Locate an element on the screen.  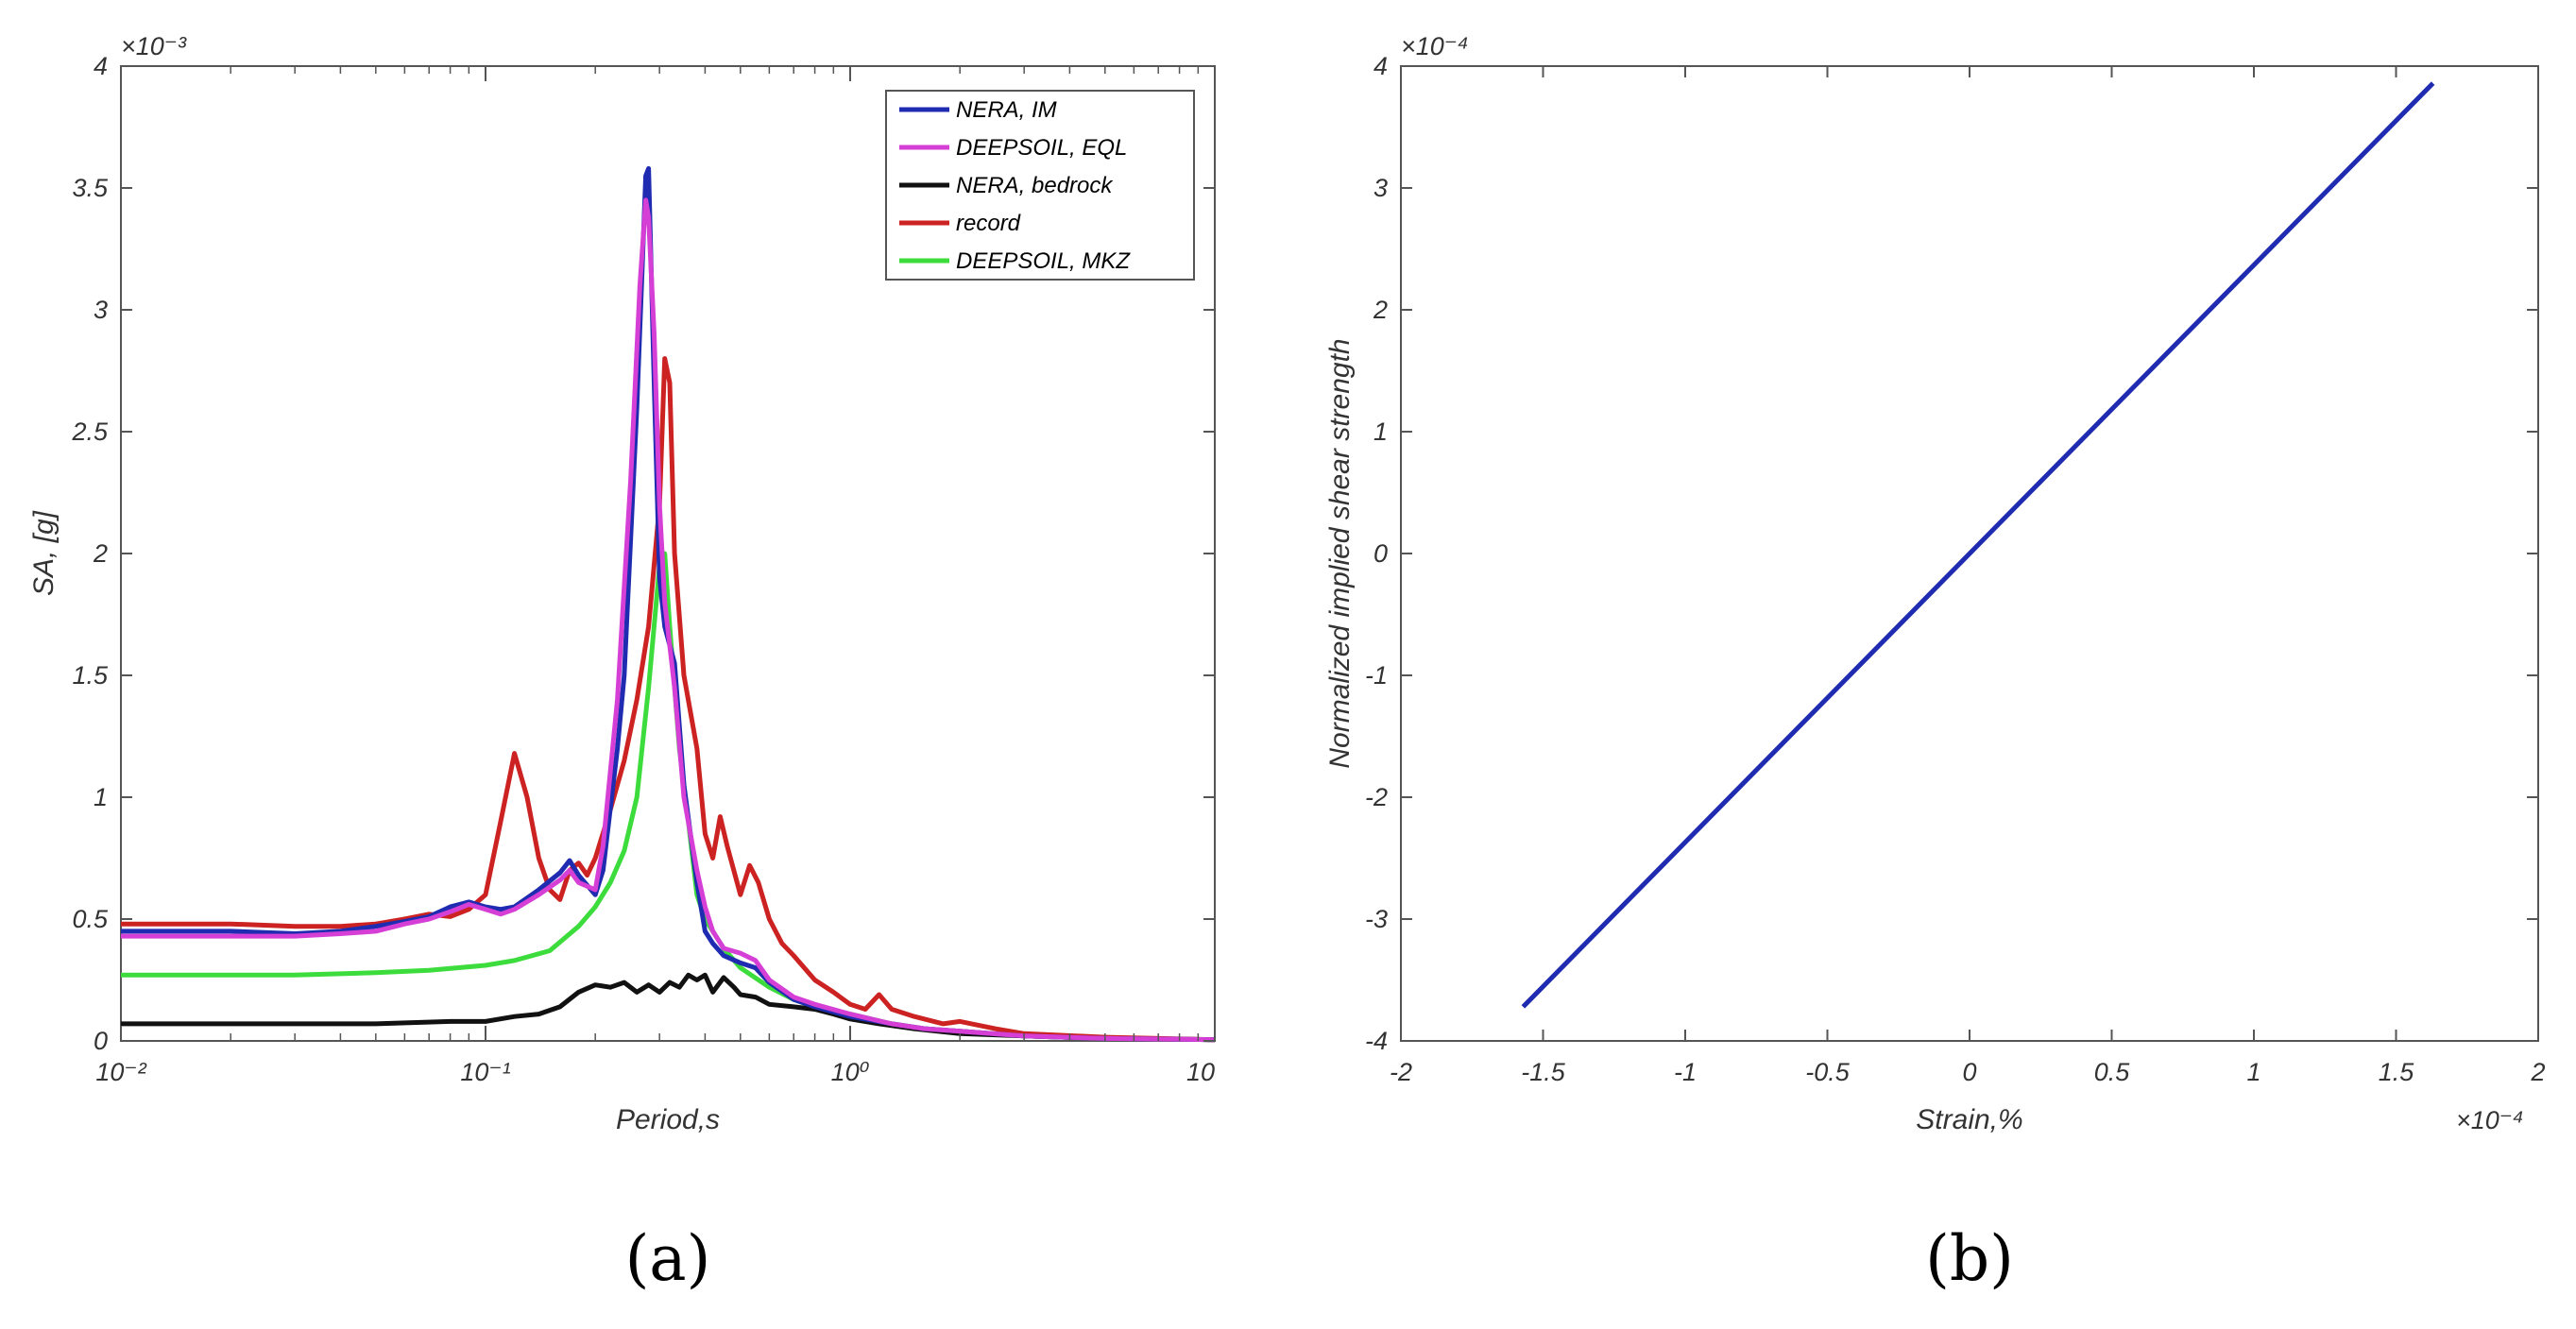
chart-a-ytick-label: 1 is located at coordinates (101, 797).